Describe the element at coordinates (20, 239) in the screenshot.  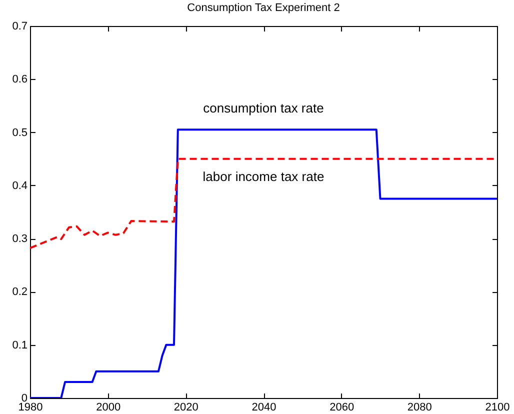
I see `y-tick-label: 0.3` at that location.